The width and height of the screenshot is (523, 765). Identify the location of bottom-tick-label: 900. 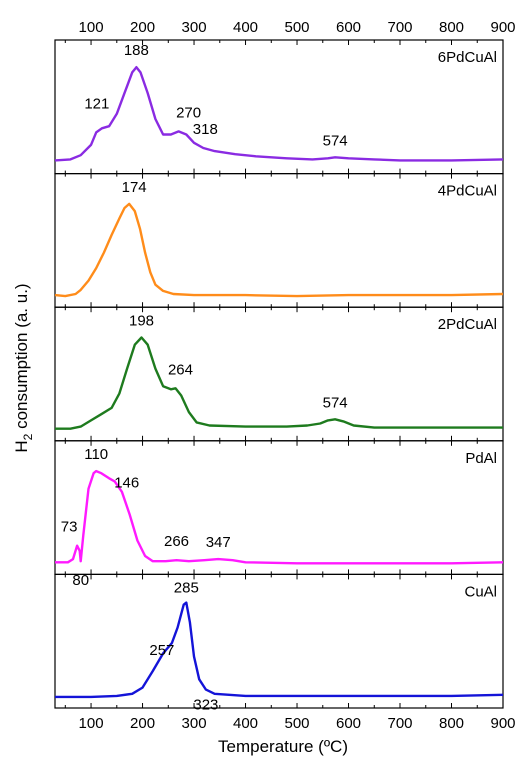
(502, 723).